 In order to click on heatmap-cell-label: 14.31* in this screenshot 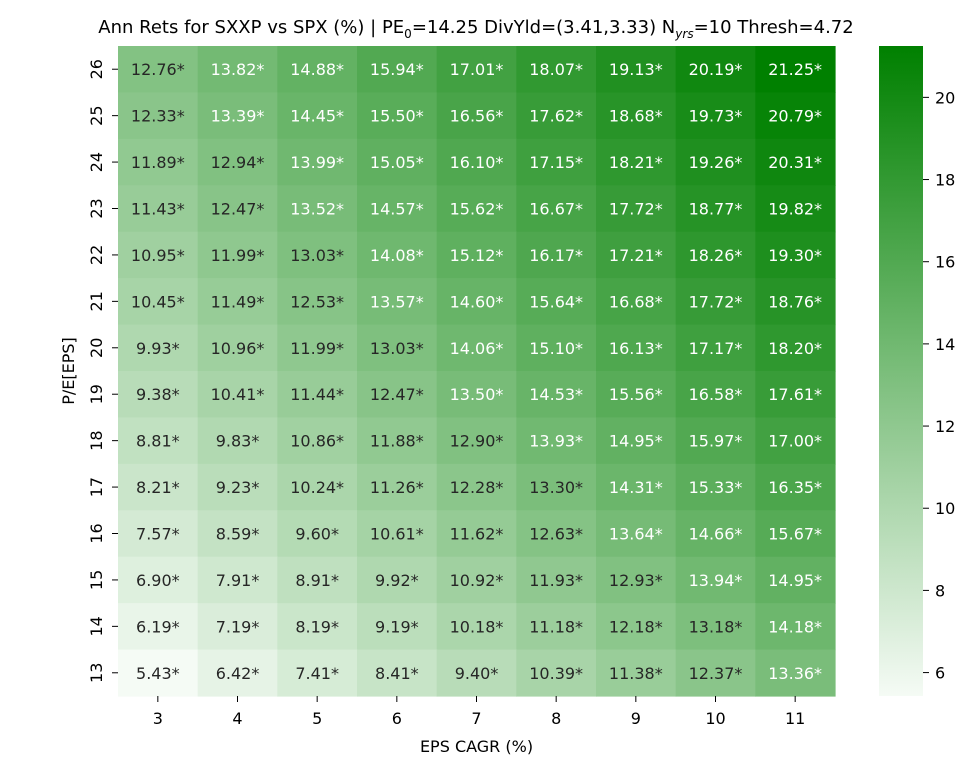, I will do `click(636, 487)`.